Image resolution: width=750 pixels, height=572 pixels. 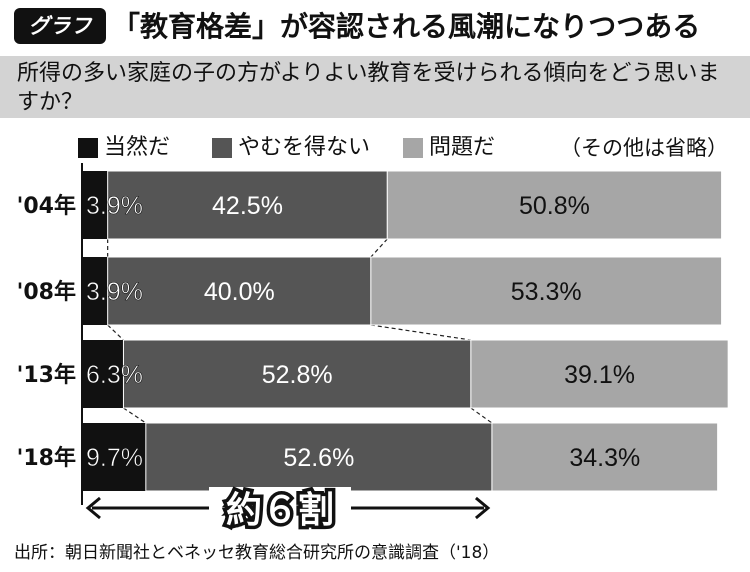 I want to click on data-label: 50.8%, so click(x=554, y=206).